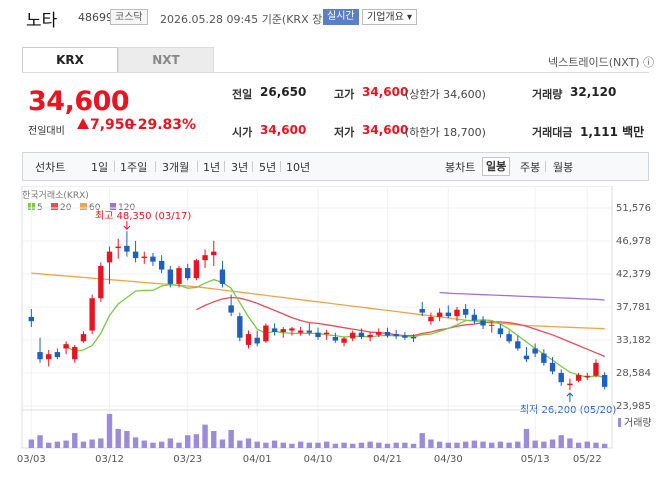 The height and width of the screenshot is (483, 670). Describe the element at coordinates (496, 166) in the screenshot. I see `candle-daily: 일봉` at that location.